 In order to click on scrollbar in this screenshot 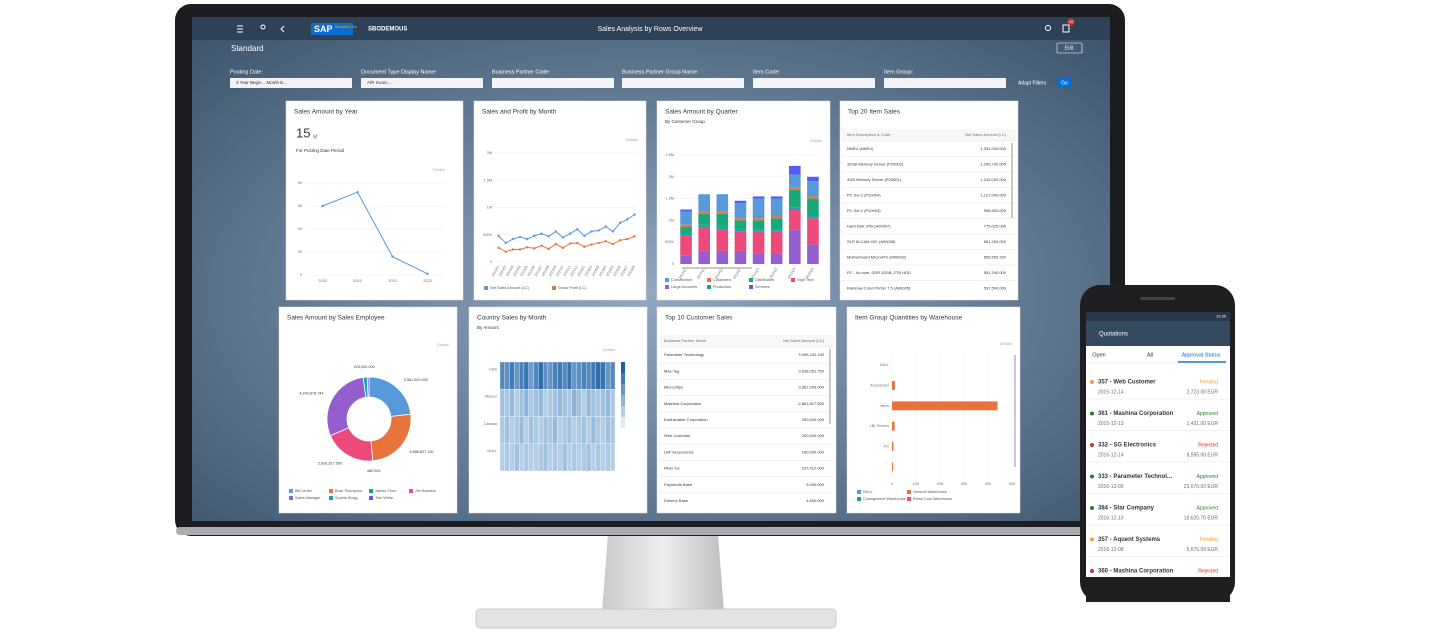, I will do `click(717, 268)`.